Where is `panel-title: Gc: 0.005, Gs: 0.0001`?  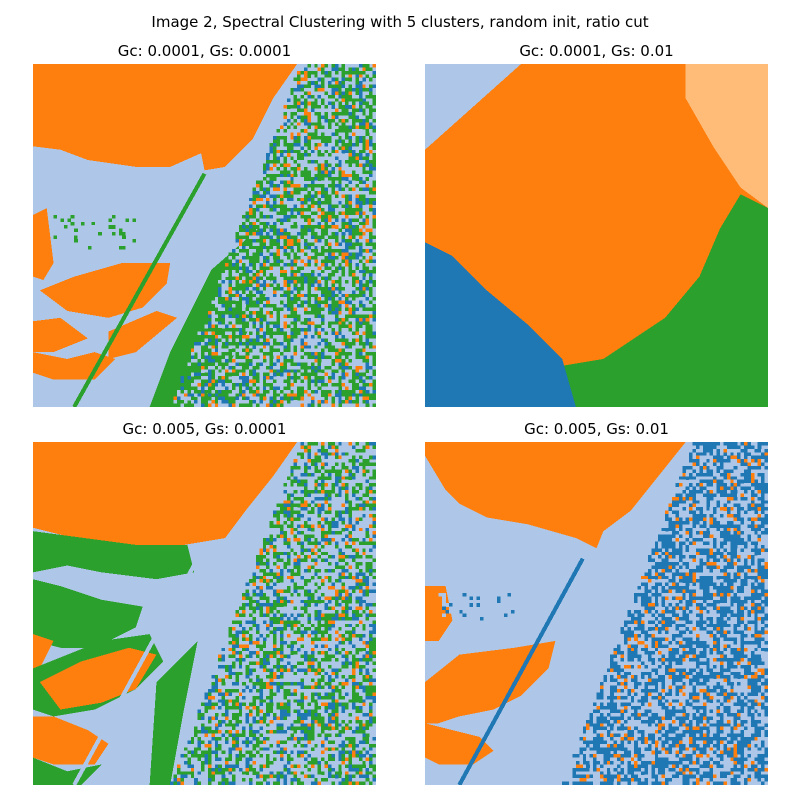 panel-title: Gc: 0.005, Gs: 0.0001 is located at coordinates (204, 429).